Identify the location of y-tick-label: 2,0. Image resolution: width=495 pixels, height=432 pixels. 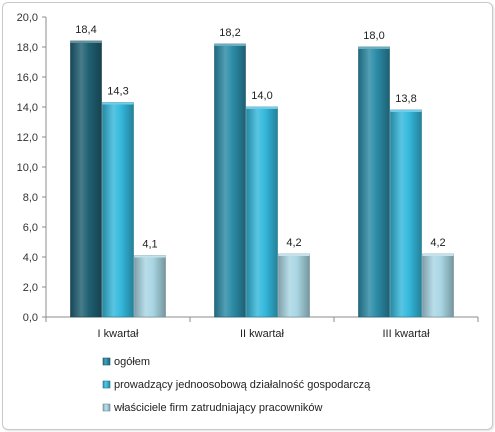
(30, 288).